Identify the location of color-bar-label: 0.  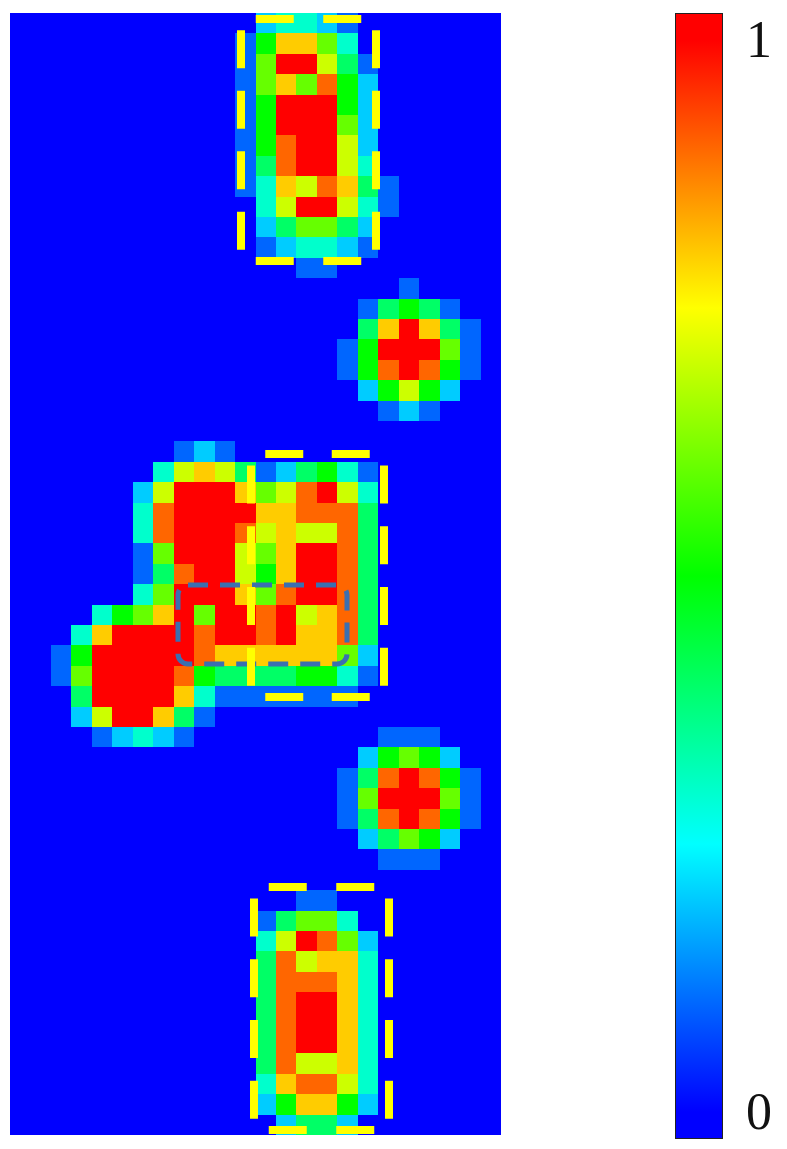
(759, 1112).